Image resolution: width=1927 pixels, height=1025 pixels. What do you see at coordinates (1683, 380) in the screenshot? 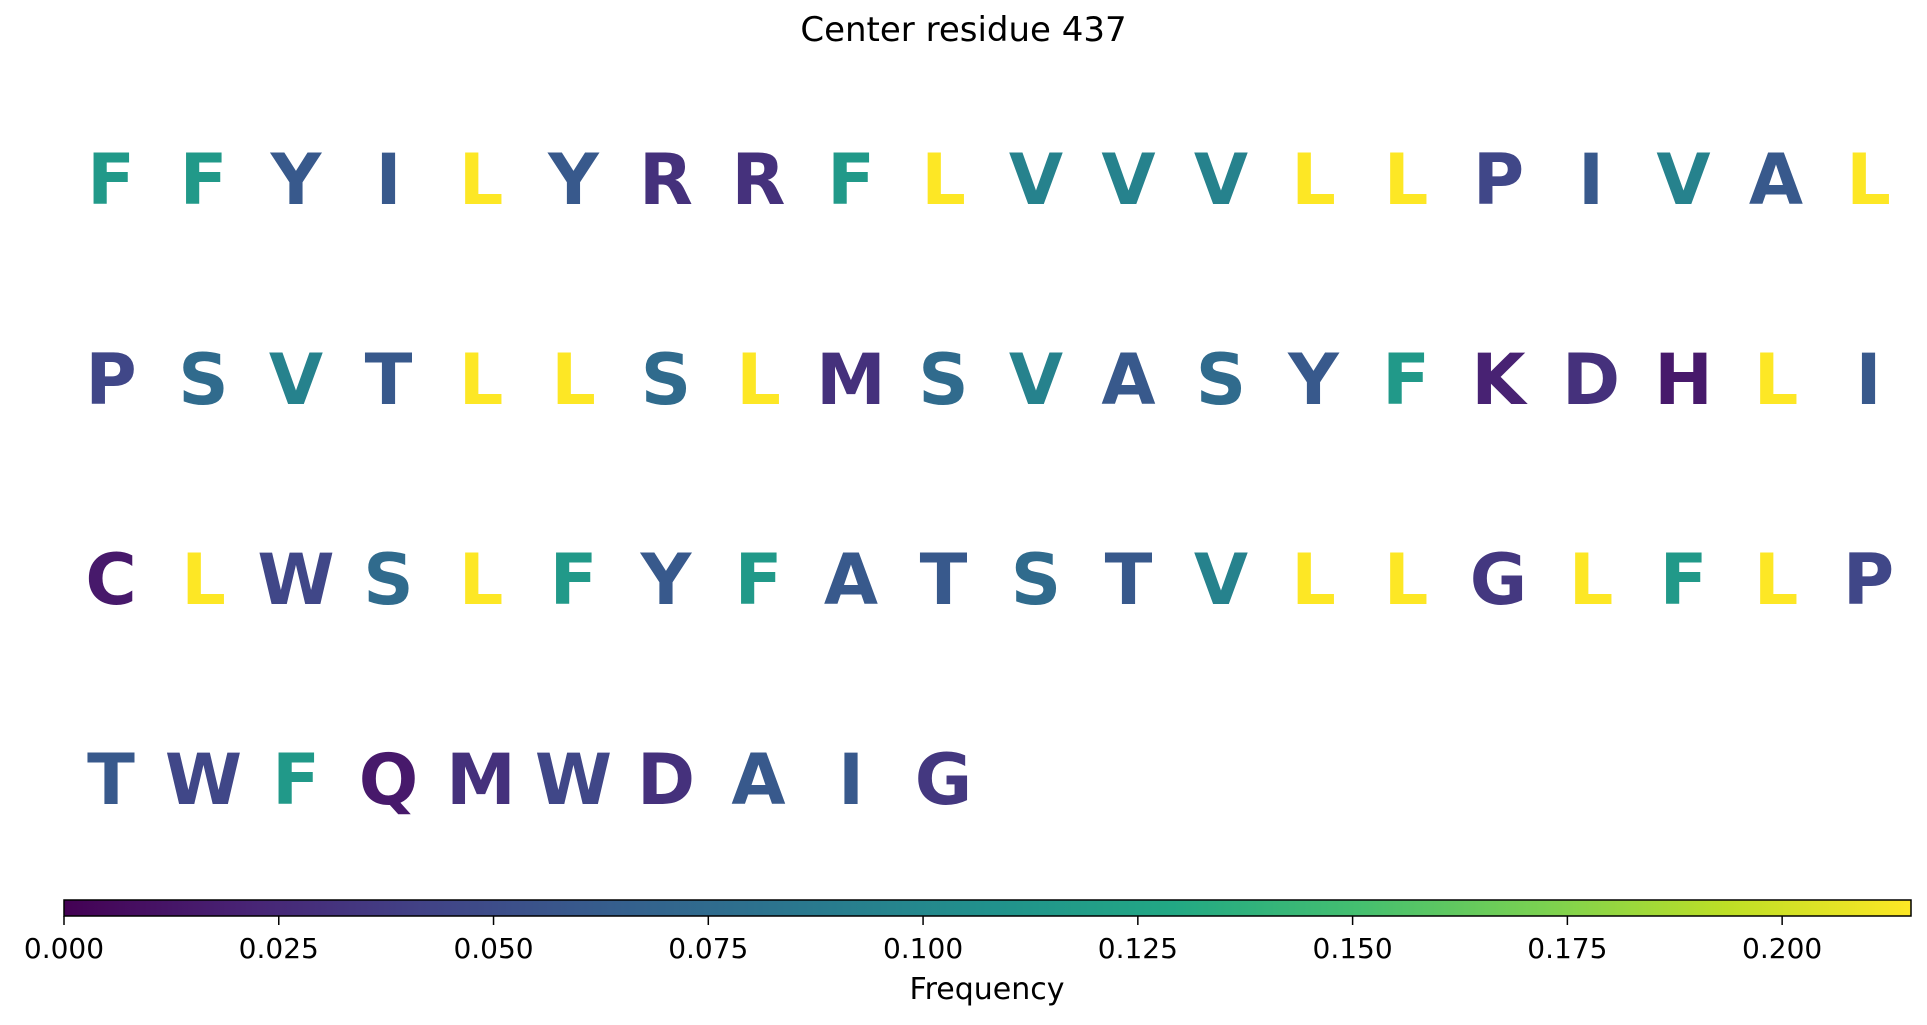
I see `residue-38: H` at bounding box center [1683, 380].